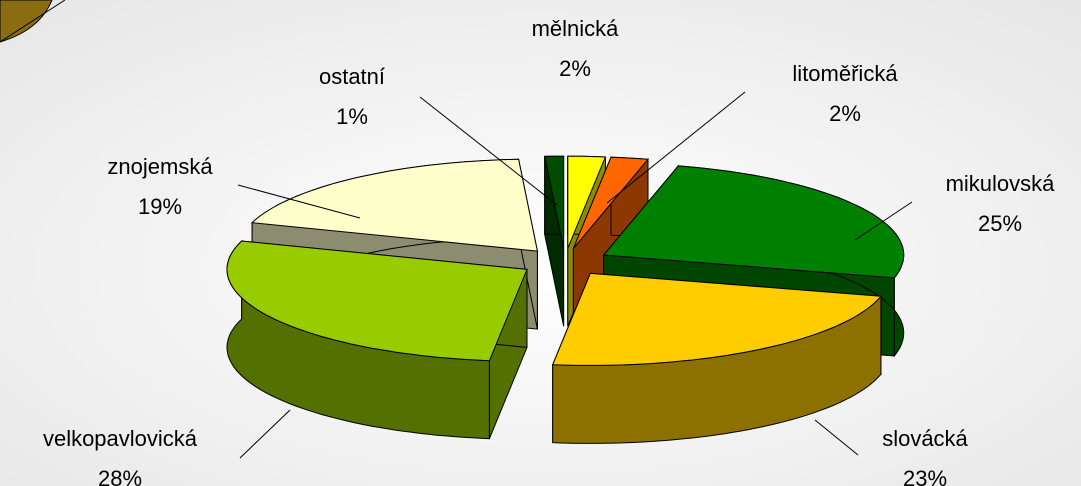 This screenshot has height=486, width=1081. Describe the element at coordinates (120, 438) in the screenshot. I see `slice-label: velkopavlovická` at that location.